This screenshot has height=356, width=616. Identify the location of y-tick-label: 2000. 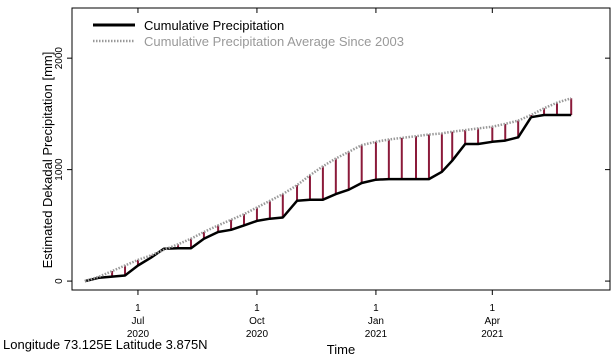
(59, 58).